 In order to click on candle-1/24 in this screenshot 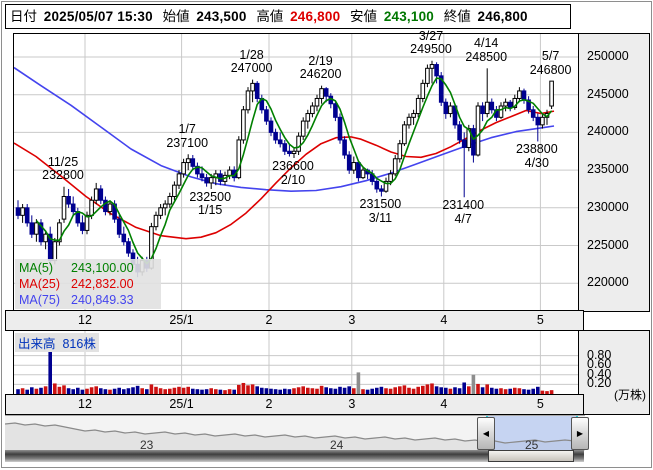, I will do `click(243, 125)`.